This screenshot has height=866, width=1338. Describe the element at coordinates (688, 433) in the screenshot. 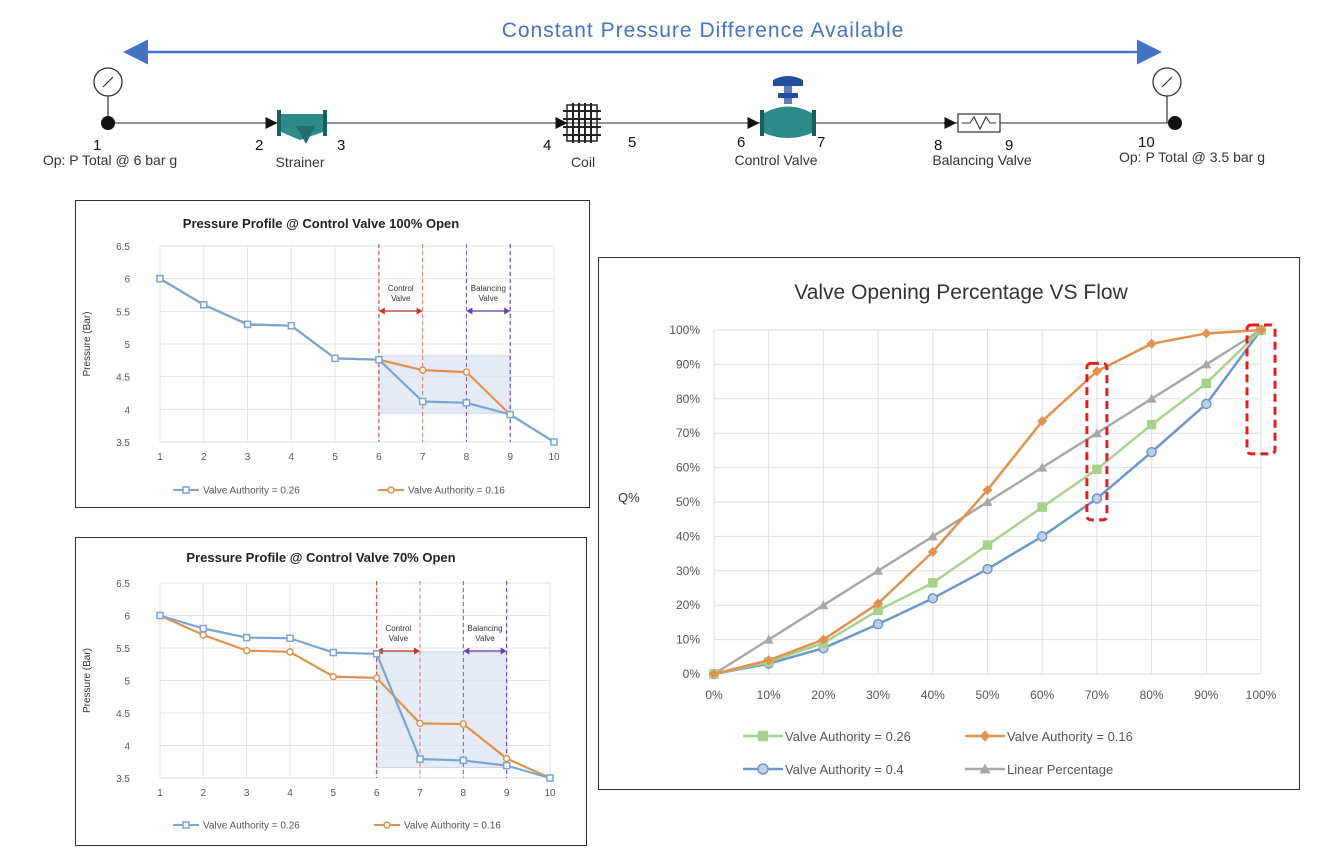

I see `y-tick-label: 70%` at that location.